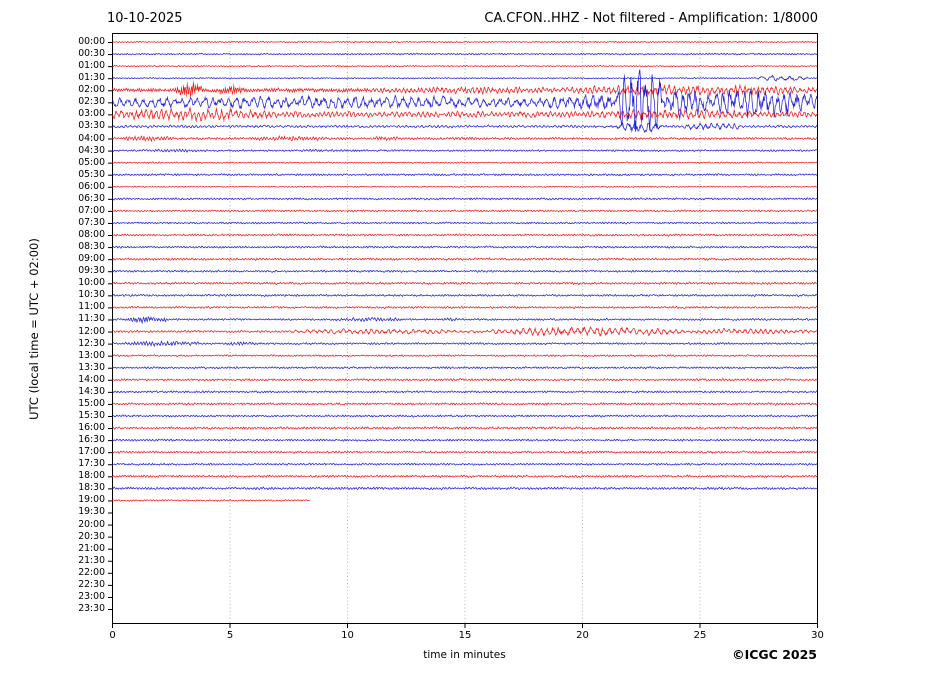 The height and width of the screenshot is (696, 927). What do you see at coordinates (91, 210) in the screenshot?
I see `y-tick-label: 07:00` at bounding box center [91, 210].